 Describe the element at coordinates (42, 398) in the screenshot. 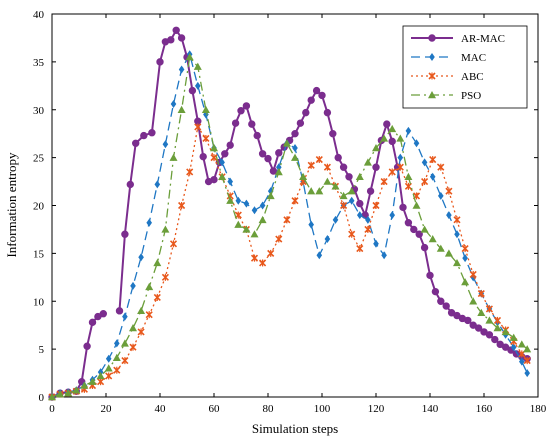

I see `y-tick-label: 0` at that location.